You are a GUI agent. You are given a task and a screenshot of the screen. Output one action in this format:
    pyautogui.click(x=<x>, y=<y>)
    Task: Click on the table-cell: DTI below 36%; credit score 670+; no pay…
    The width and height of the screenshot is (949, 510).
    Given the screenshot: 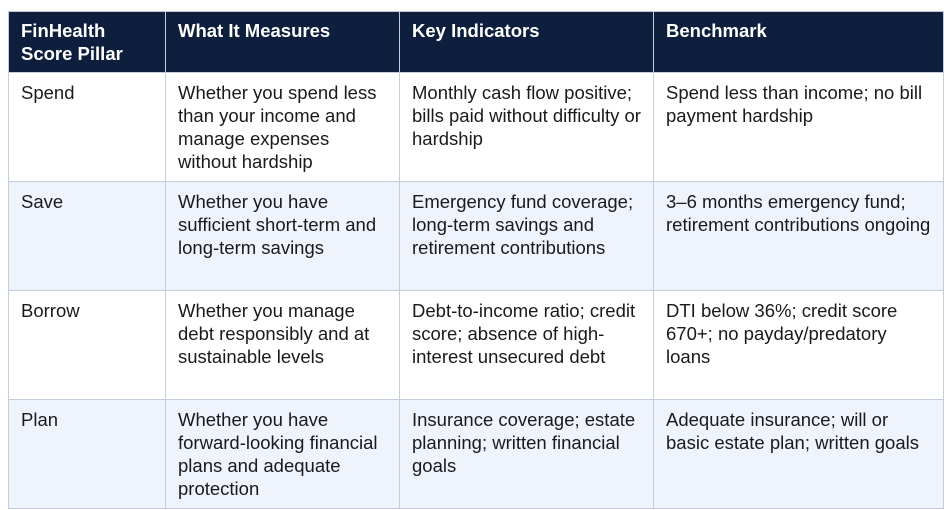 What is the action you would take?
    pyautogui.click(x=798, y=345)
    